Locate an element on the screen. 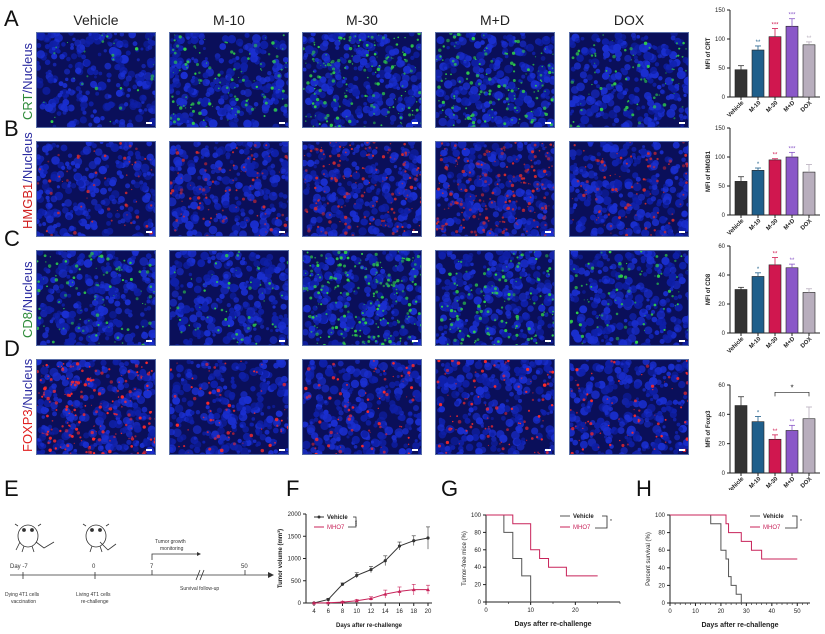 Image resolution: width=825 pixels, height=634 pixels. panel-letter-g: G is located at coordinates (450, 488).